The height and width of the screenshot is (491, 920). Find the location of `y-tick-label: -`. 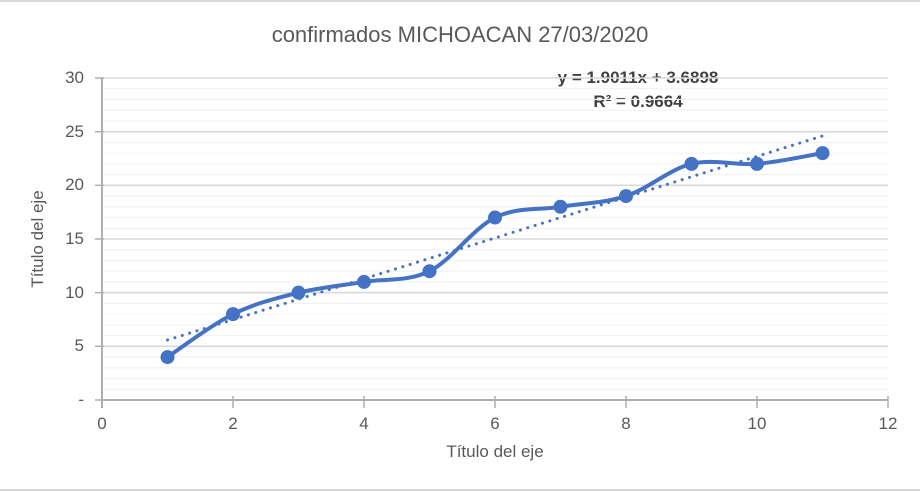

y-tick-label: - is located at coordinates (81, 399).